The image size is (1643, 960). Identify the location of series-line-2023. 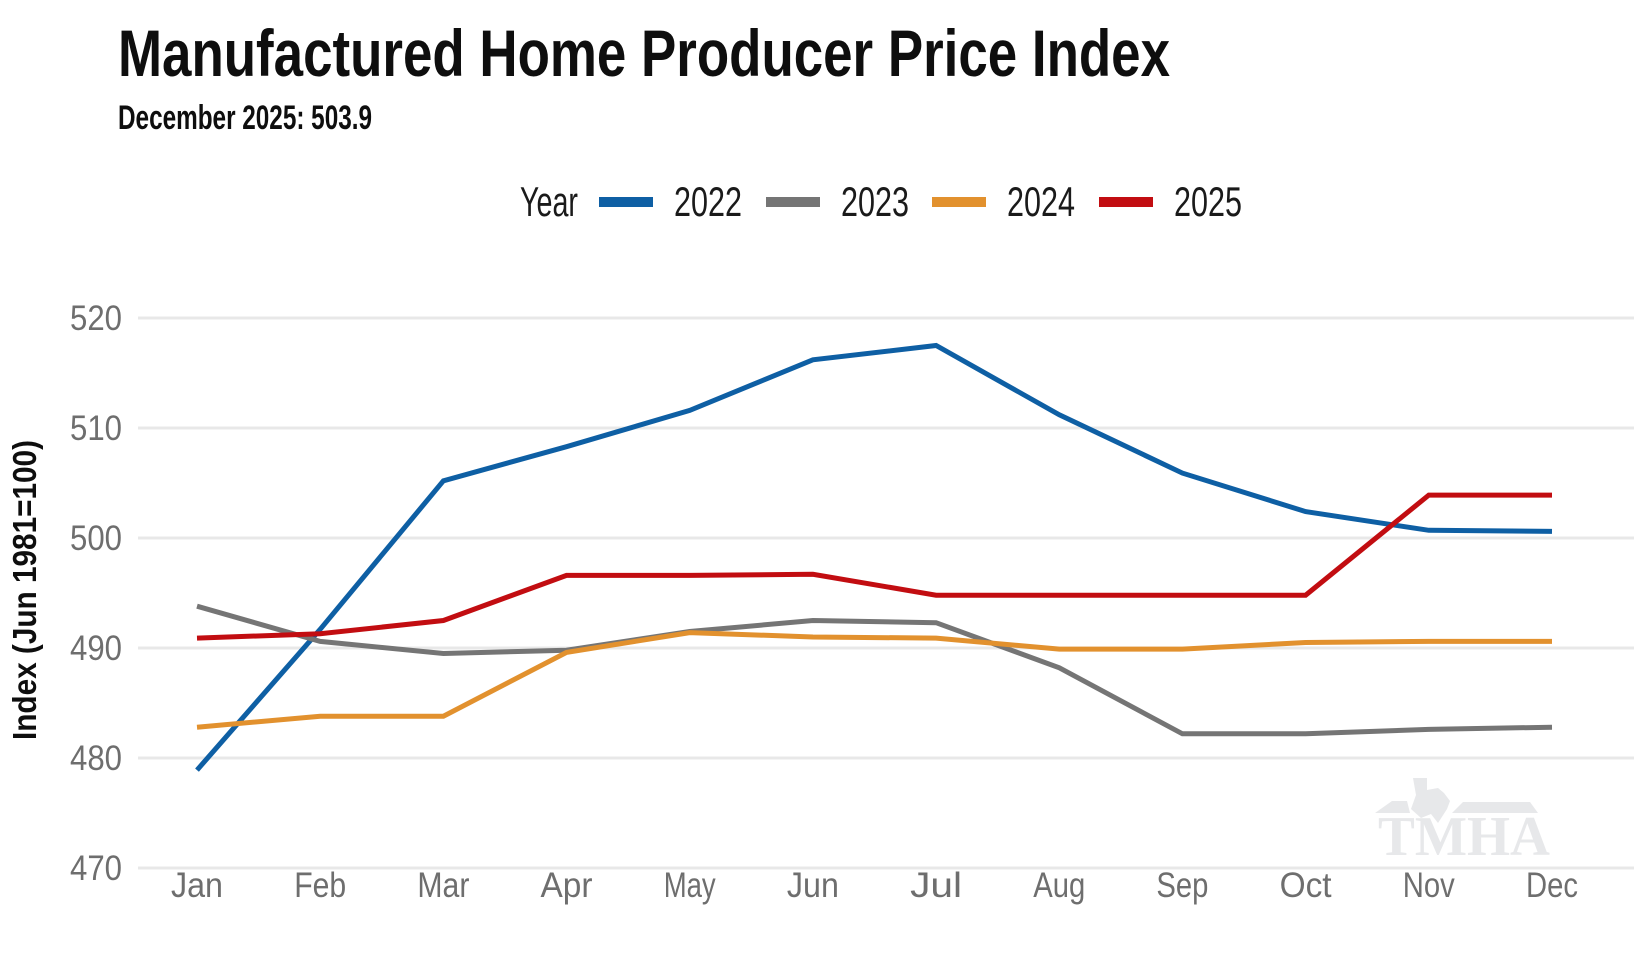
(874, 670).